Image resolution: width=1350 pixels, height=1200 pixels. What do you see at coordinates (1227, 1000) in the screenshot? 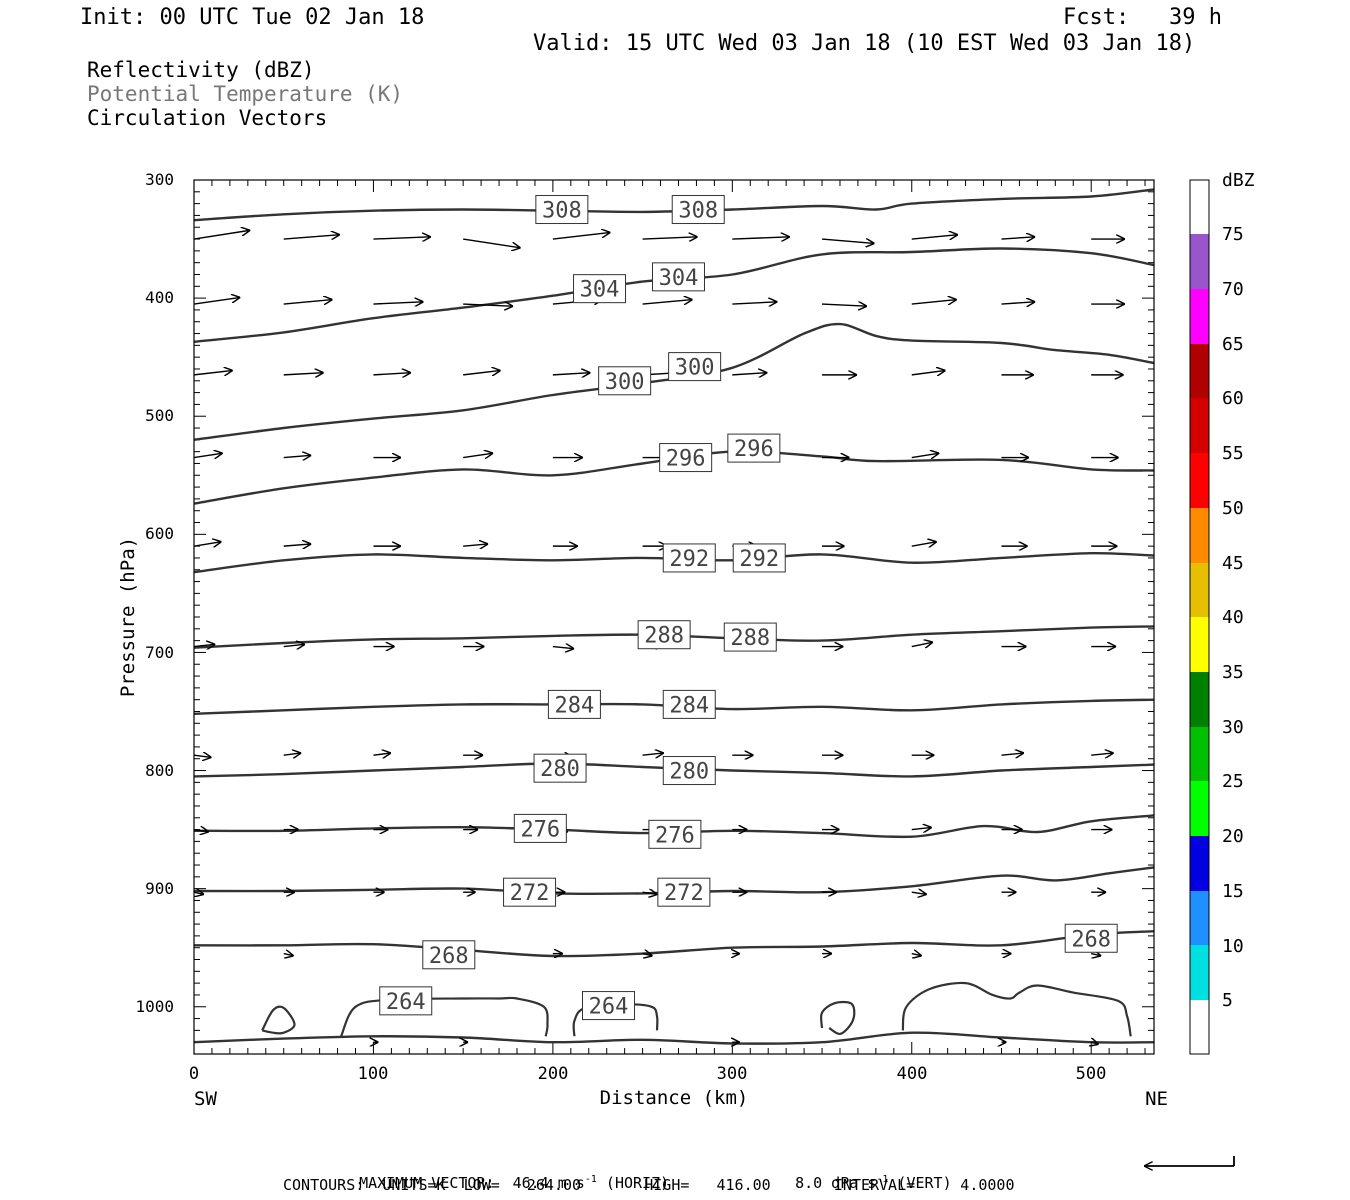
I see `colorbar-label: 5` at bounding box center [1227, 1000].